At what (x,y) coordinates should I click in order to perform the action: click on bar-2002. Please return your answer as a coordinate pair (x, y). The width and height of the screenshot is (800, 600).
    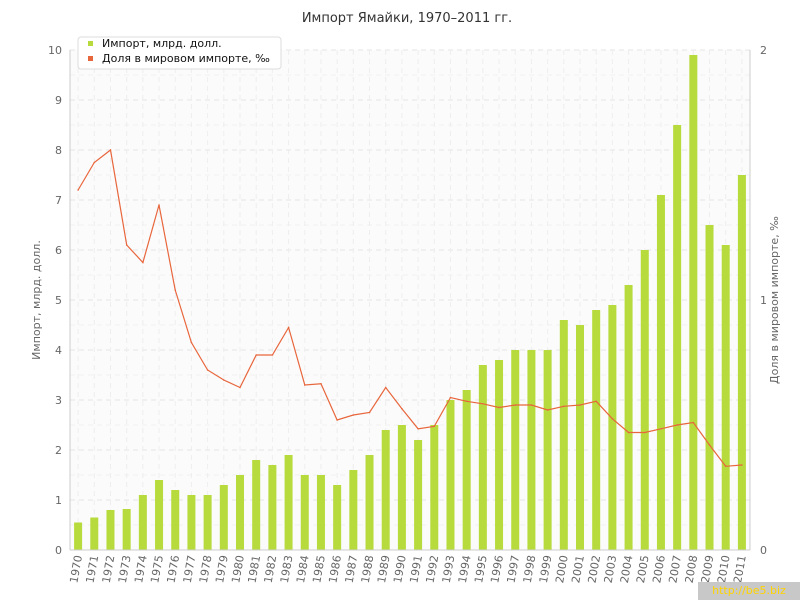
    Looking at the image, I should click on (596, 430).